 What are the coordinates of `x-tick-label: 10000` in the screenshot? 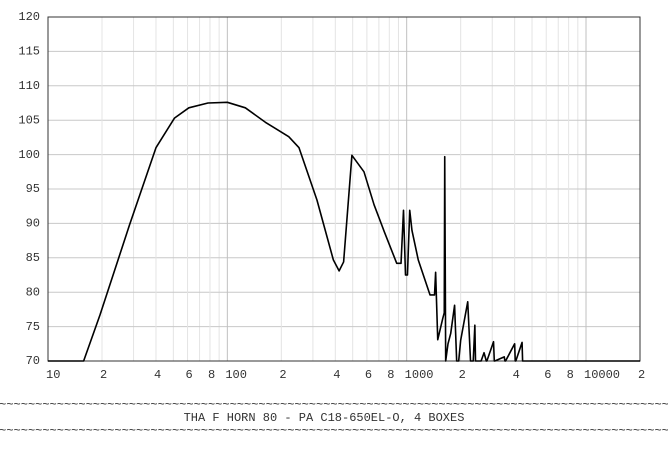 It's located at (602, 375).